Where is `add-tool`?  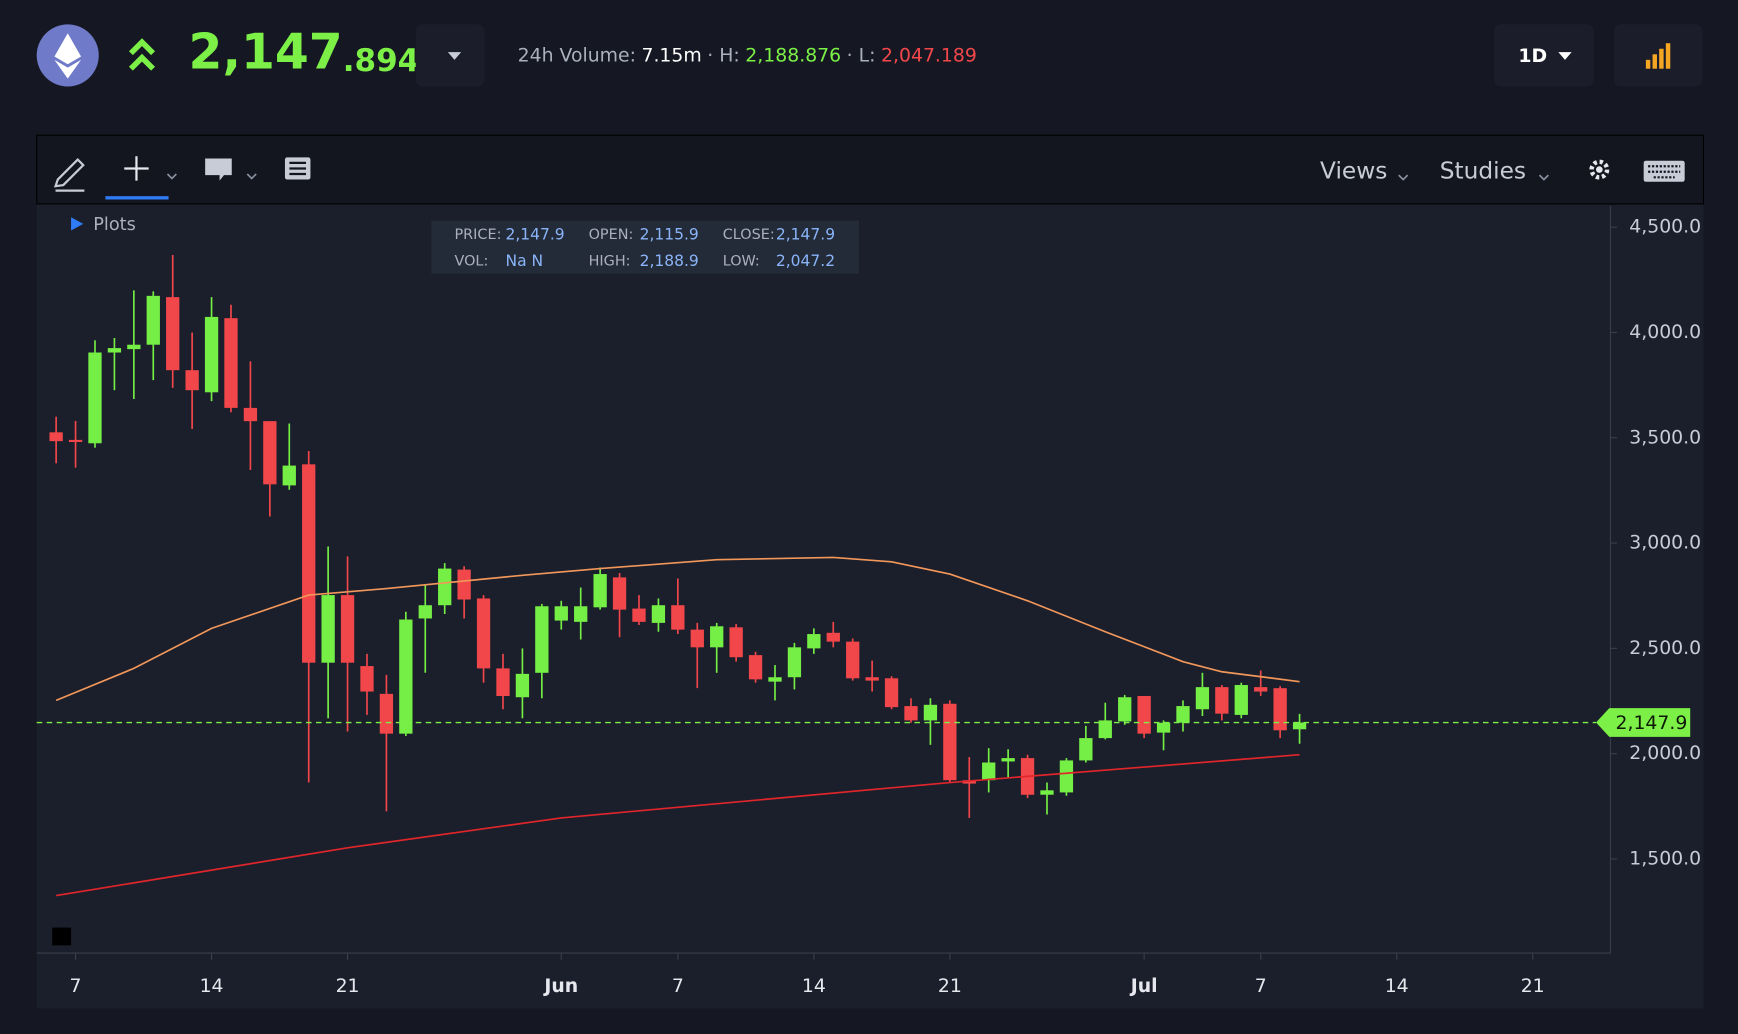
add-tool is located at coordinates (136, 168).